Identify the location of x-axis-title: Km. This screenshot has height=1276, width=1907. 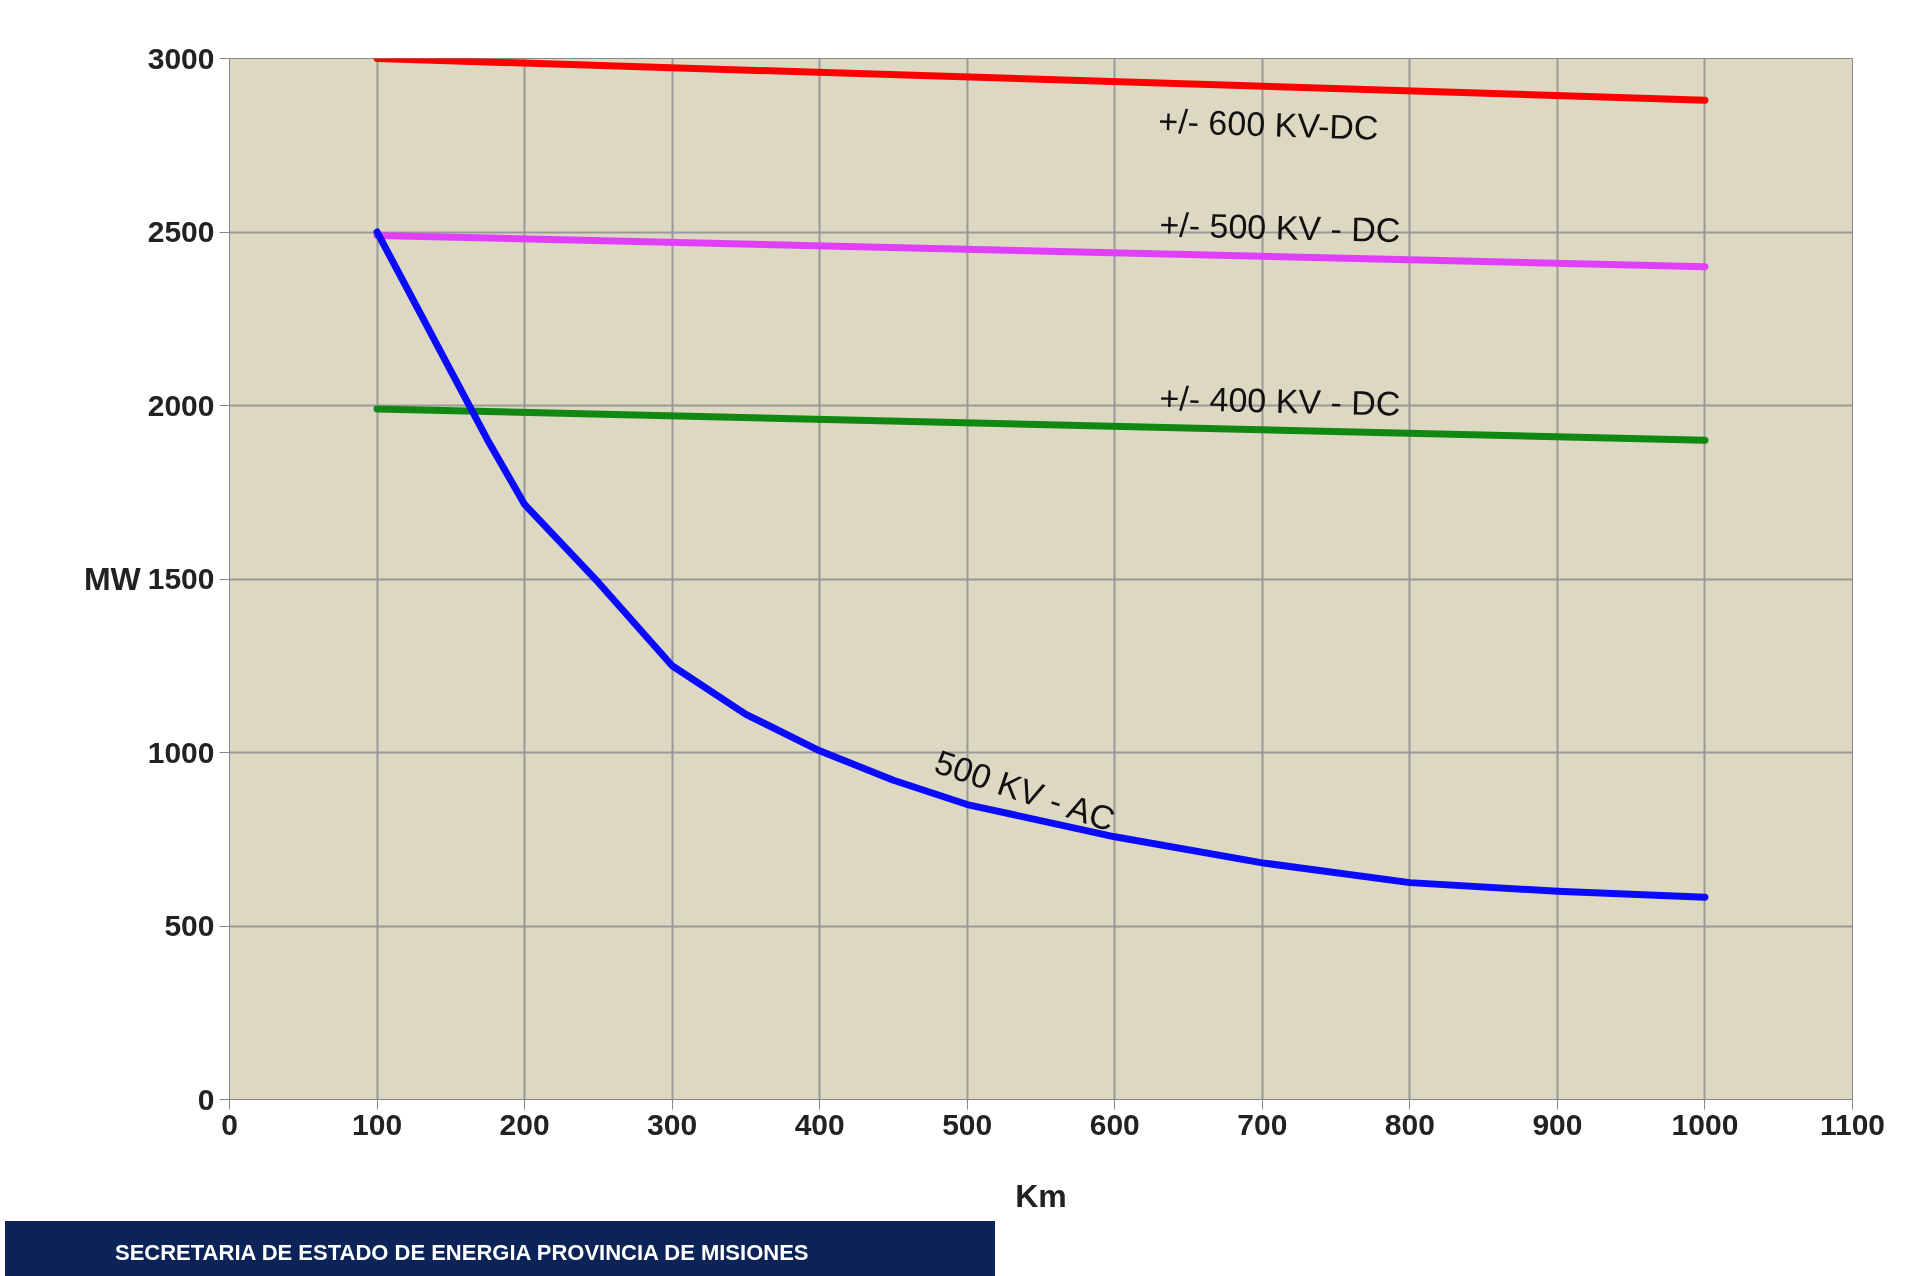
(1041, 1195).